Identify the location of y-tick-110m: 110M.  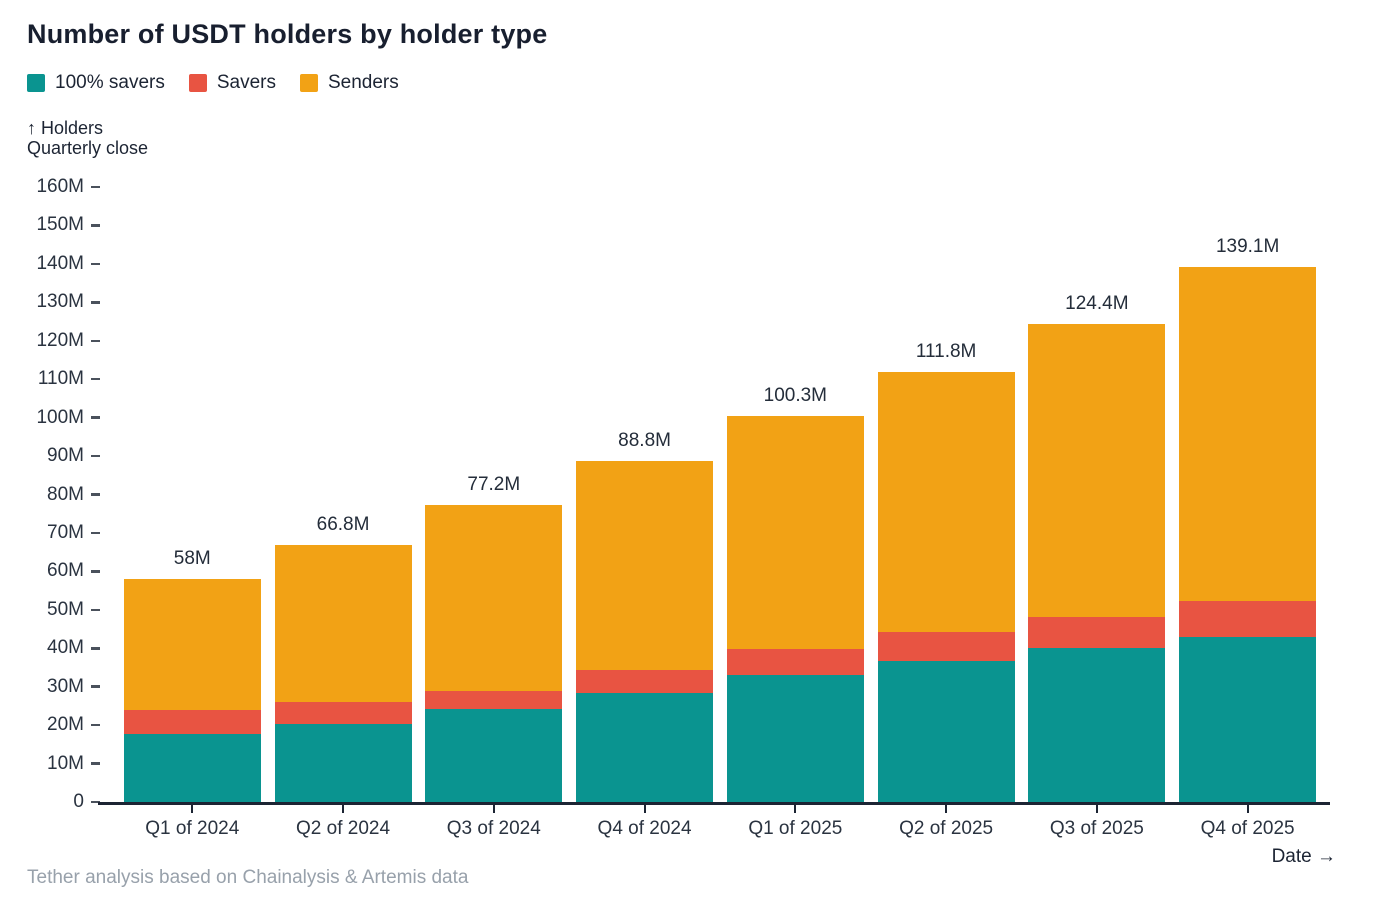
(50, 379).